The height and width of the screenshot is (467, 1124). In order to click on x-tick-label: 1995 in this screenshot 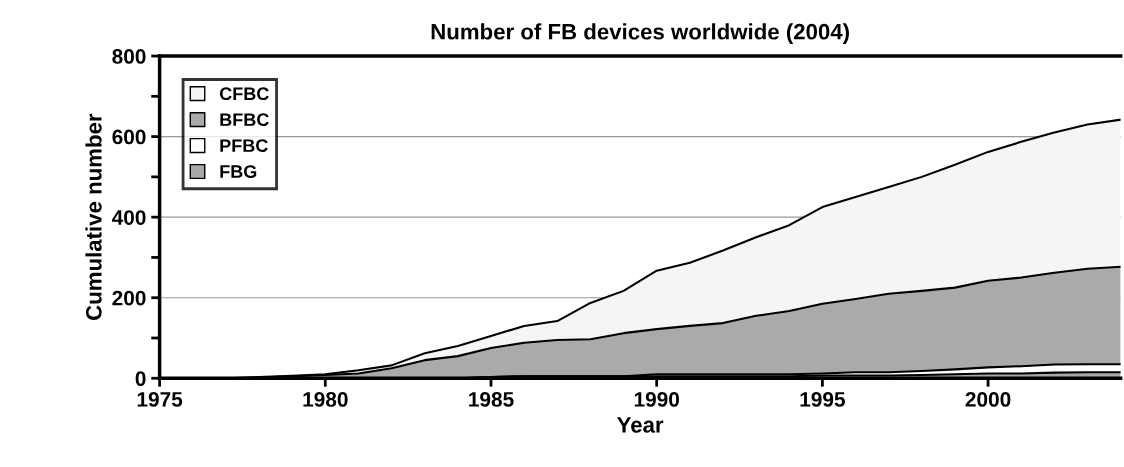, I will do `click(822, 399)`.